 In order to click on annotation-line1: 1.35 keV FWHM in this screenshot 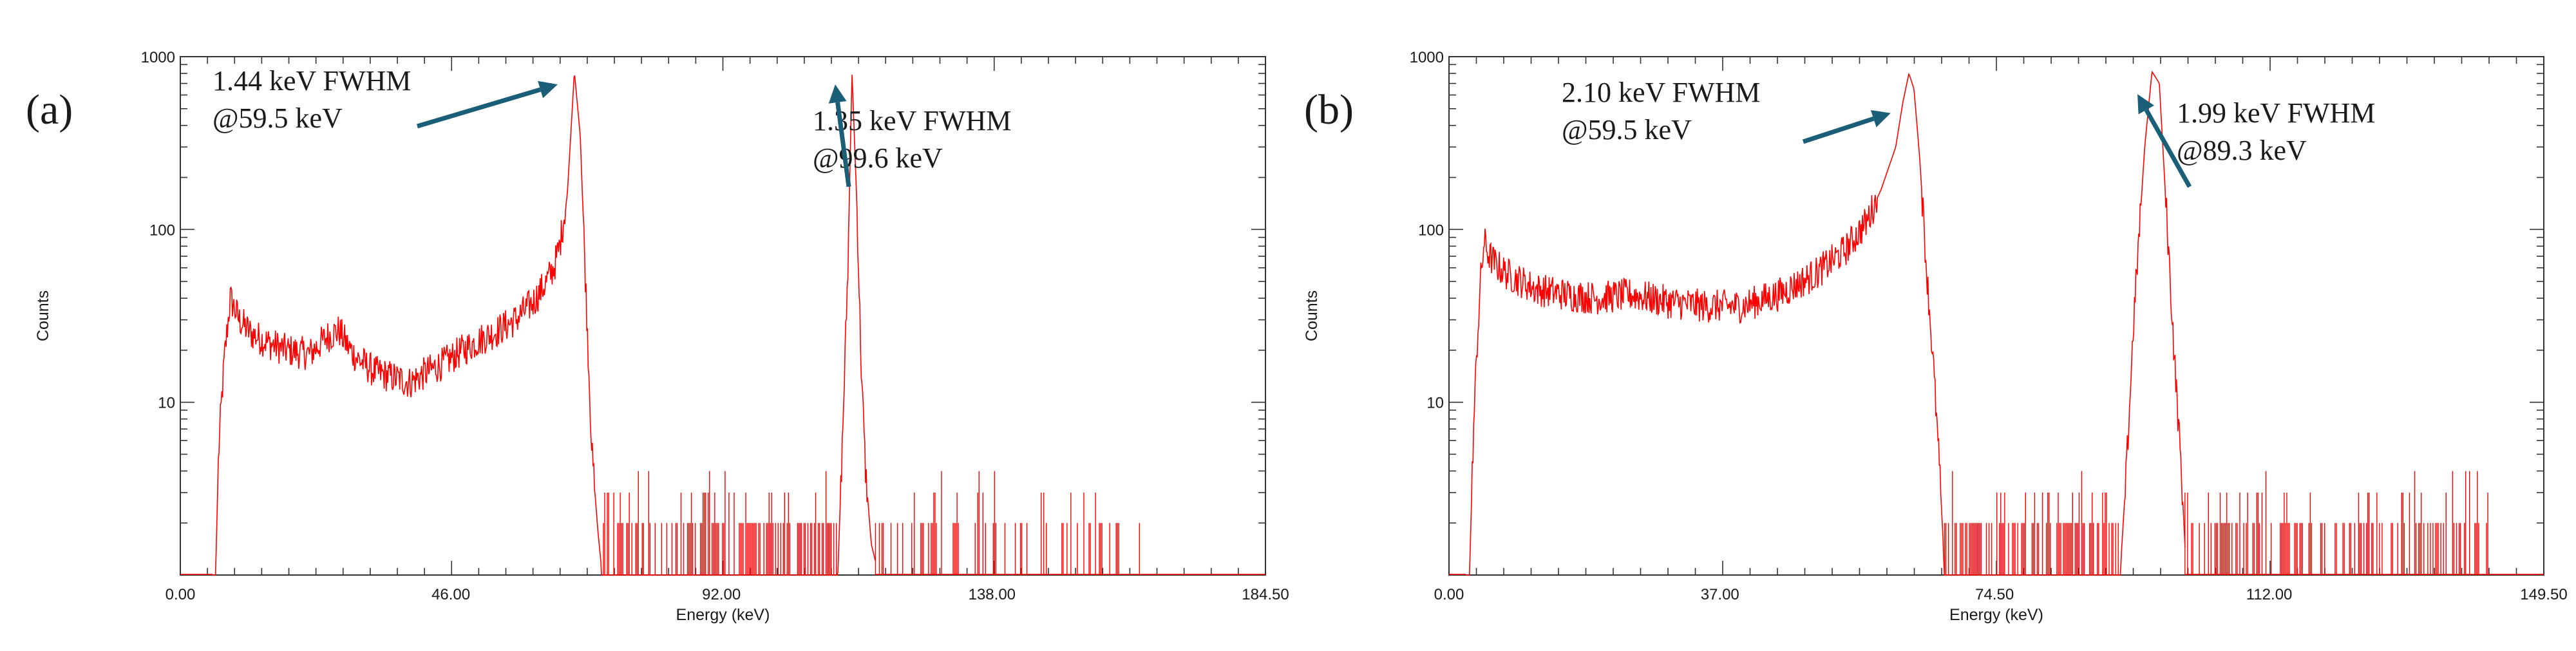, I will do `click(912, 121)`.